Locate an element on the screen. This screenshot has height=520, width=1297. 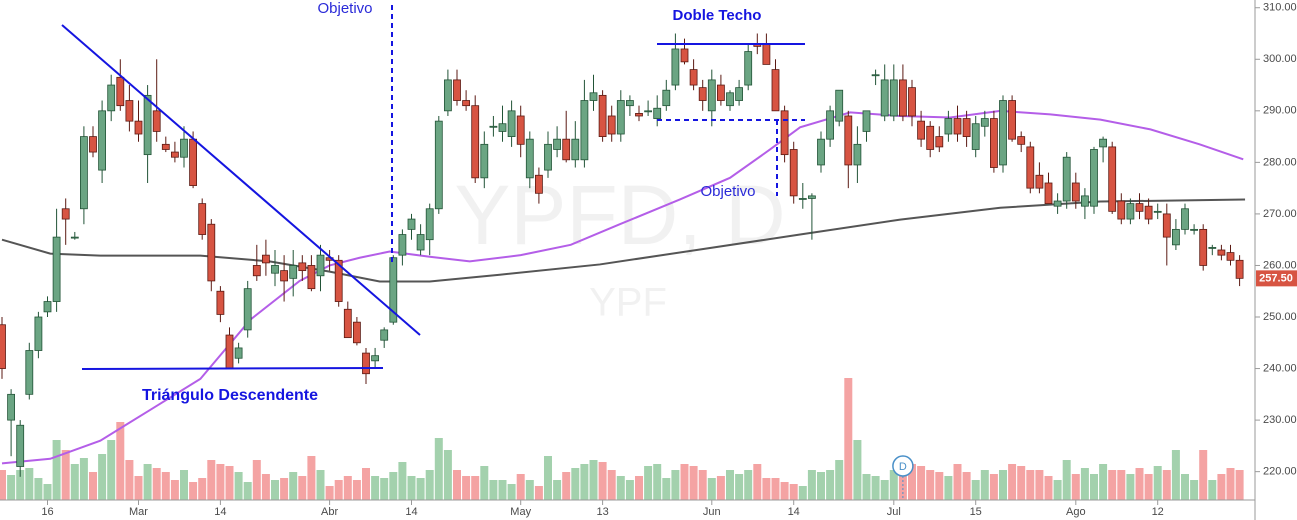
x-tick-label: 12 is located at coordinates (1158, 512).